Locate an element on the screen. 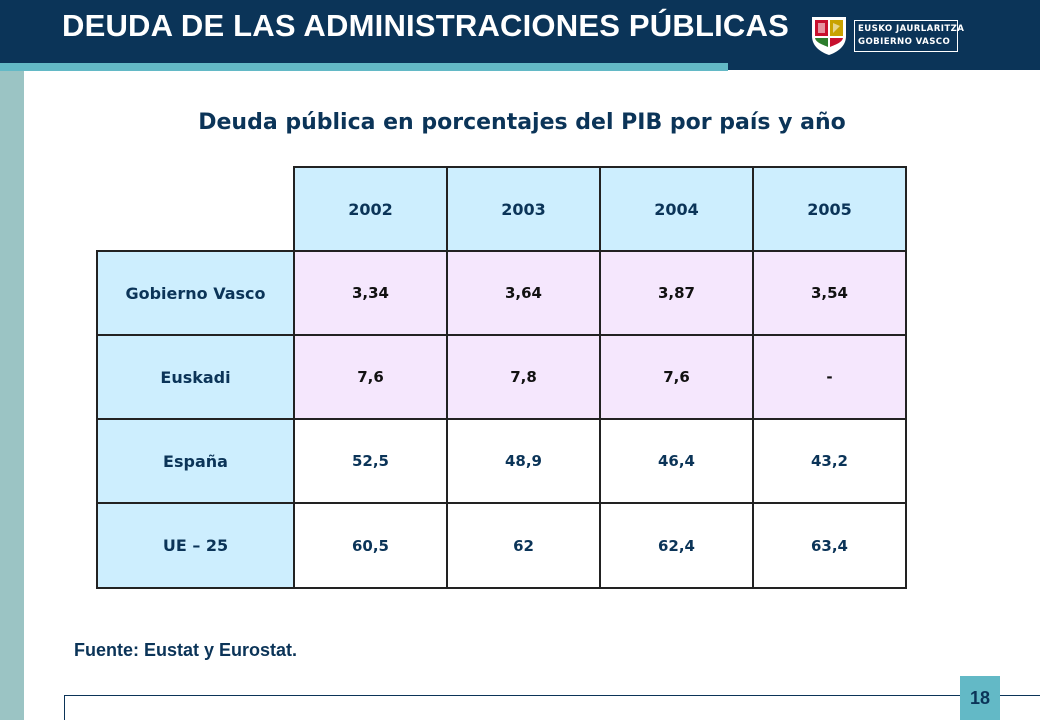 This screenshot has height=720, width=1040. table-cell: 43,2 is located at coordinates (829, 461).